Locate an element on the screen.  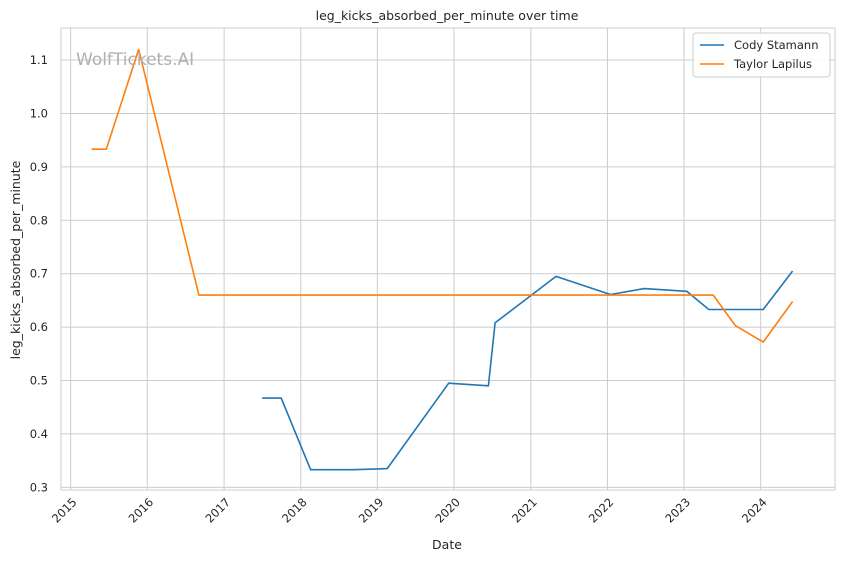
y-tick-label: 0.5 is located at coordinates (39, 381).